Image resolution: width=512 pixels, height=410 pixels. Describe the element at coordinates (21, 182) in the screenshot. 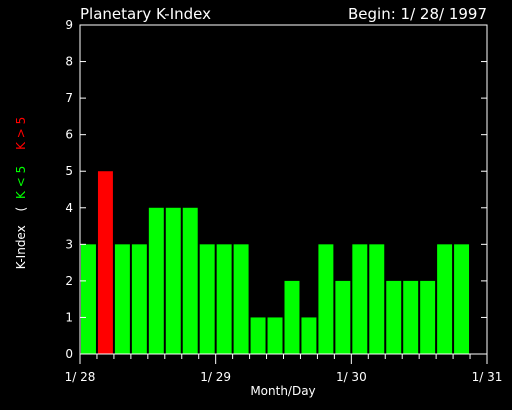

I see `y-axis-label-low: K < 5` at that location.